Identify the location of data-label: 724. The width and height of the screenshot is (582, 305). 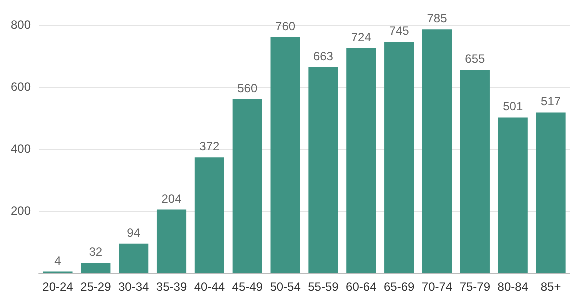
(361, 37).